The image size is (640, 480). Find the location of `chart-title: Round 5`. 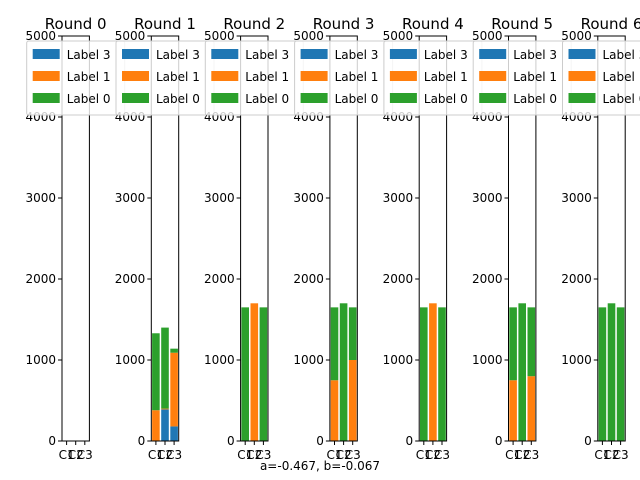

chart-title: Round 5 is located at coordinates (522, 24).